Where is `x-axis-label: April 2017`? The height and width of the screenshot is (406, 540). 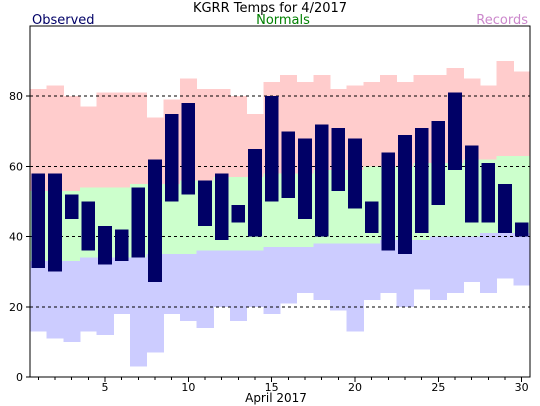
x-axis-label: April 2017 is located at coordinates (276, 398).